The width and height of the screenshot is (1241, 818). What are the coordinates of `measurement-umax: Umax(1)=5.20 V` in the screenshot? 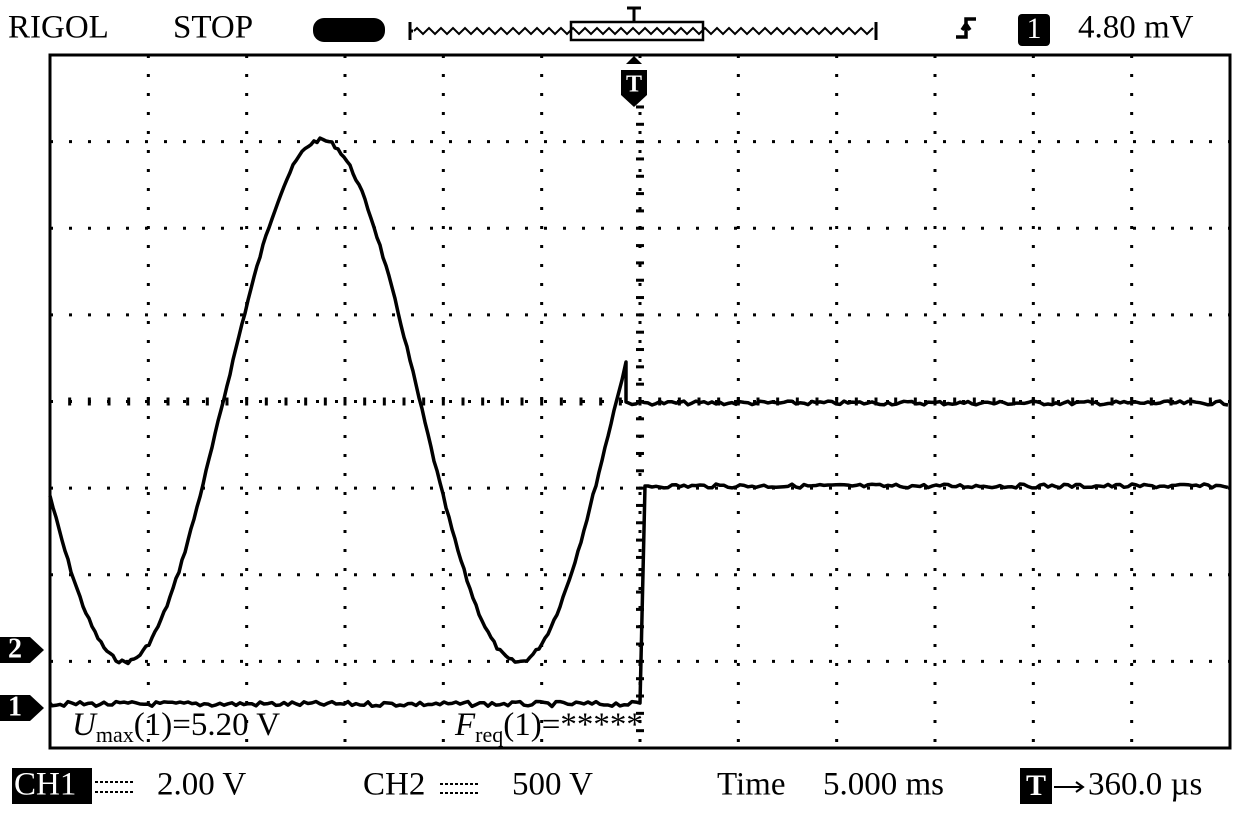 It's located at (176, 727).